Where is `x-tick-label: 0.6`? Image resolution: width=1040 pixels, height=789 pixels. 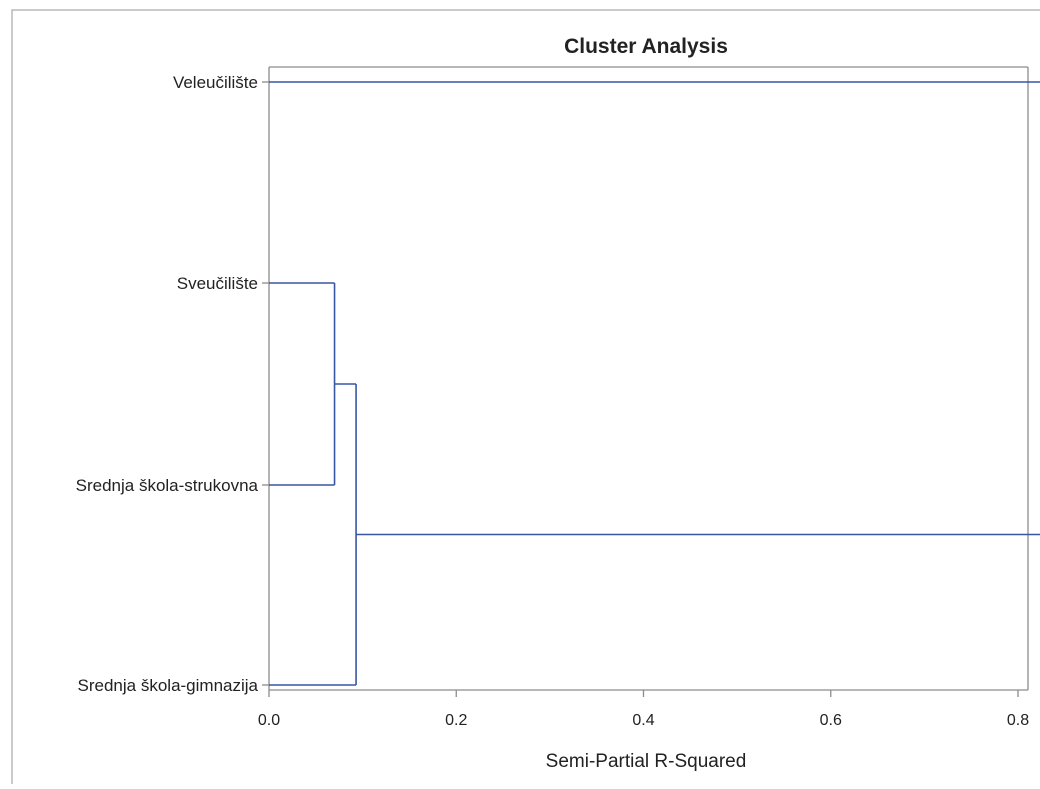 x-tick-label: 0.6 is located at coordinates (831, 720).